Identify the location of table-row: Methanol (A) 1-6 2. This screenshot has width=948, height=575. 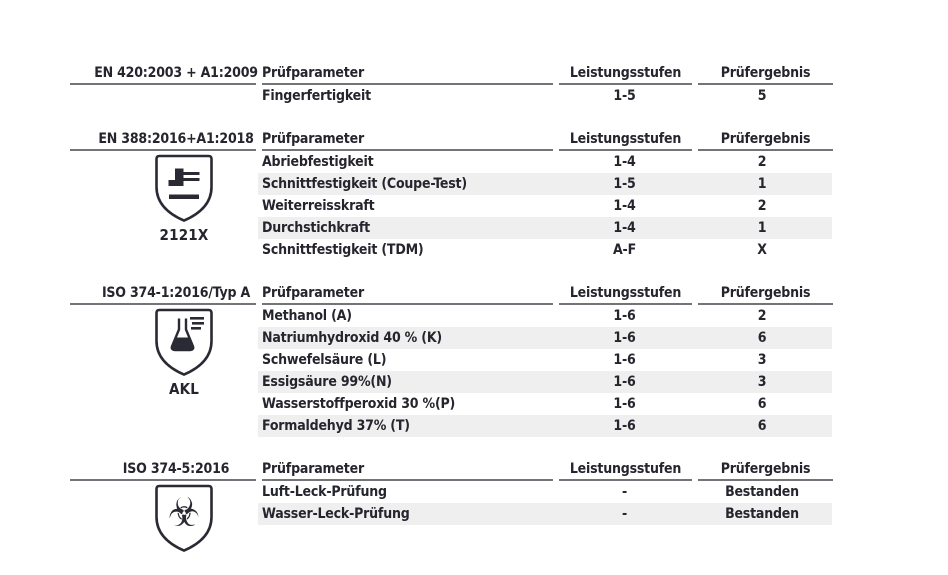
(545, 316).